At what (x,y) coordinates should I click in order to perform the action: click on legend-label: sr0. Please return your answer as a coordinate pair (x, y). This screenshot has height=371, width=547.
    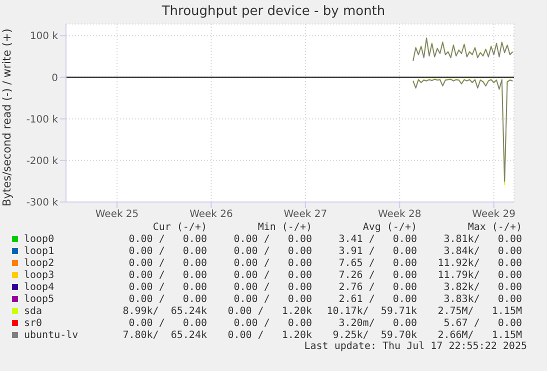
    Looking at the image, I should click on (33, 323).